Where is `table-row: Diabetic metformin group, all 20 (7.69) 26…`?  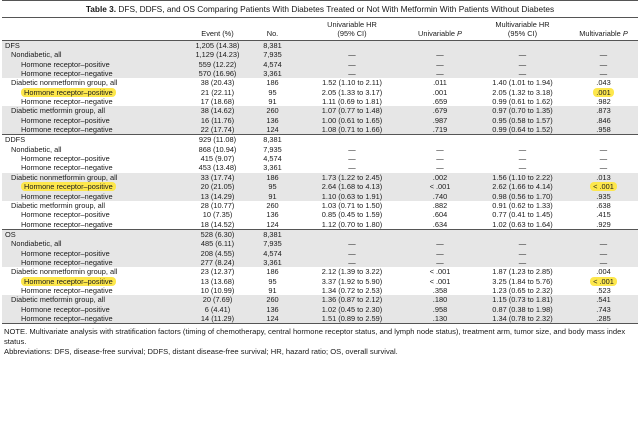
table-row: Diabetic metformin group, all 20 (7.69) 26… is located at coordinates (320, 300).